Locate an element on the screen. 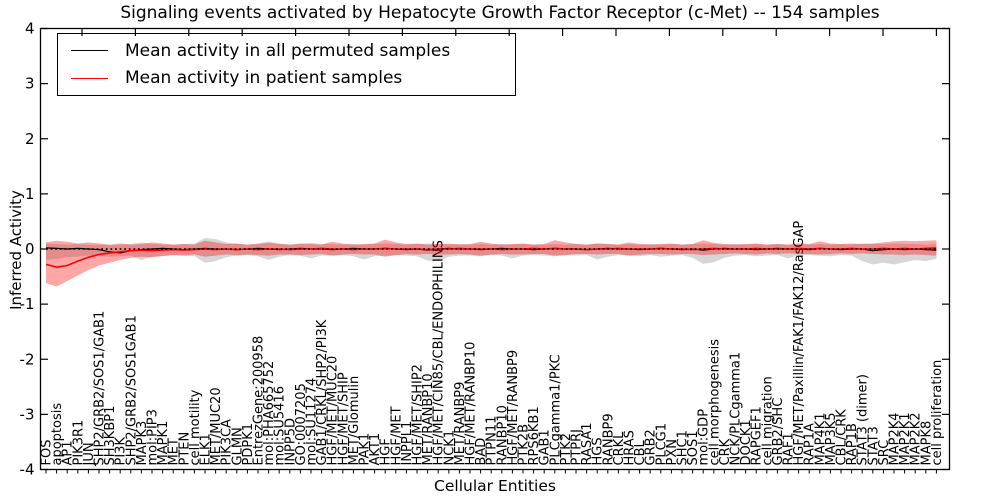  y-tick-label: -3 is located at coordinates (27, 414).